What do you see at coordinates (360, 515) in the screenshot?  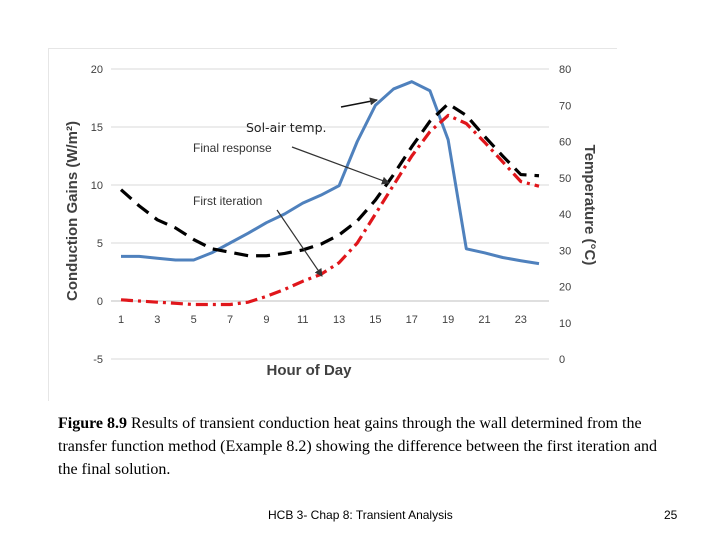 I see `footer-text: HCB 3- Chap 8: Transient Analysis` at bounding box center [360, 515].